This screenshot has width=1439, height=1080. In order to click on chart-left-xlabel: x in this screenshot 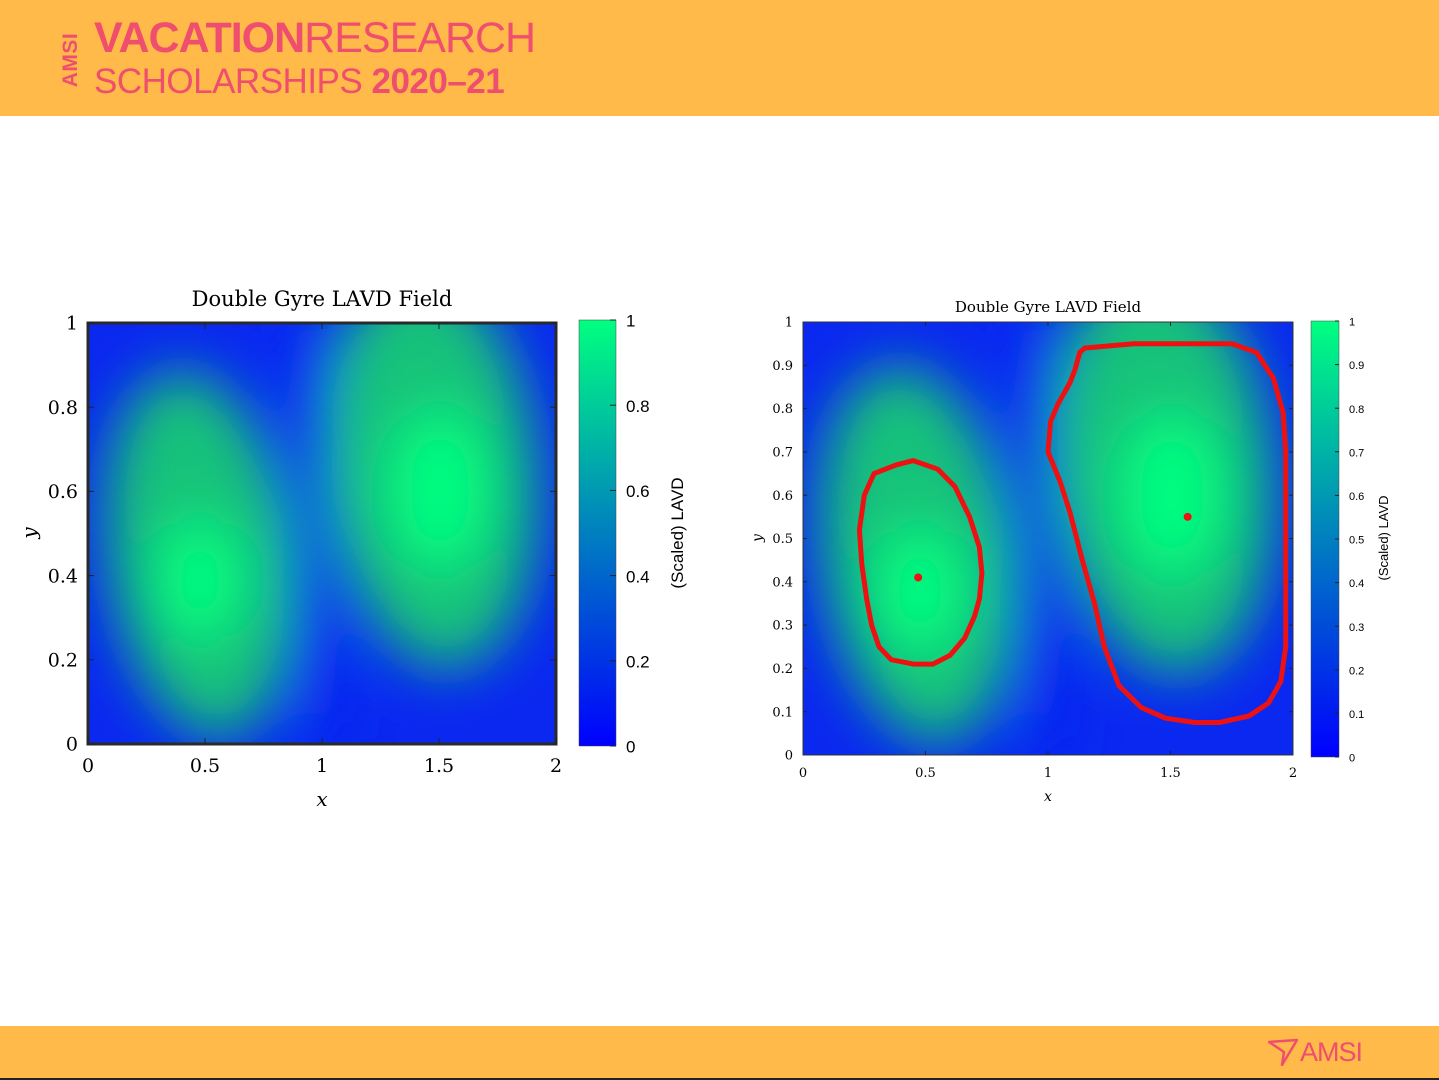, I will do `click(321, 799)`.